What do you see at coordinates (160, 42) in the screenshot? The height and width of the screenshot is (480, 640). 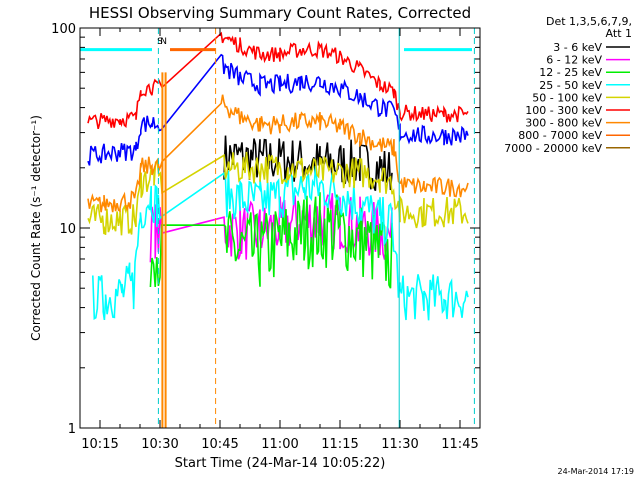 I see `flag-0: S` at bounding box center [160, 42].